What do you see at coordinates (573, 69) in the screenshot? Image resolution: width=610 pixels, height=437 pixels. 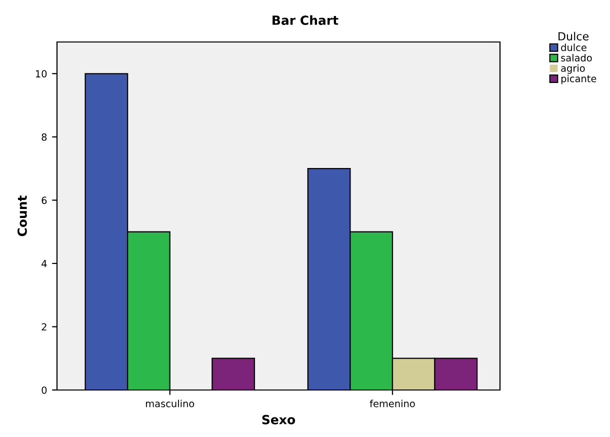 I see `legend-label: agrio` at bounding box center [573, 69].